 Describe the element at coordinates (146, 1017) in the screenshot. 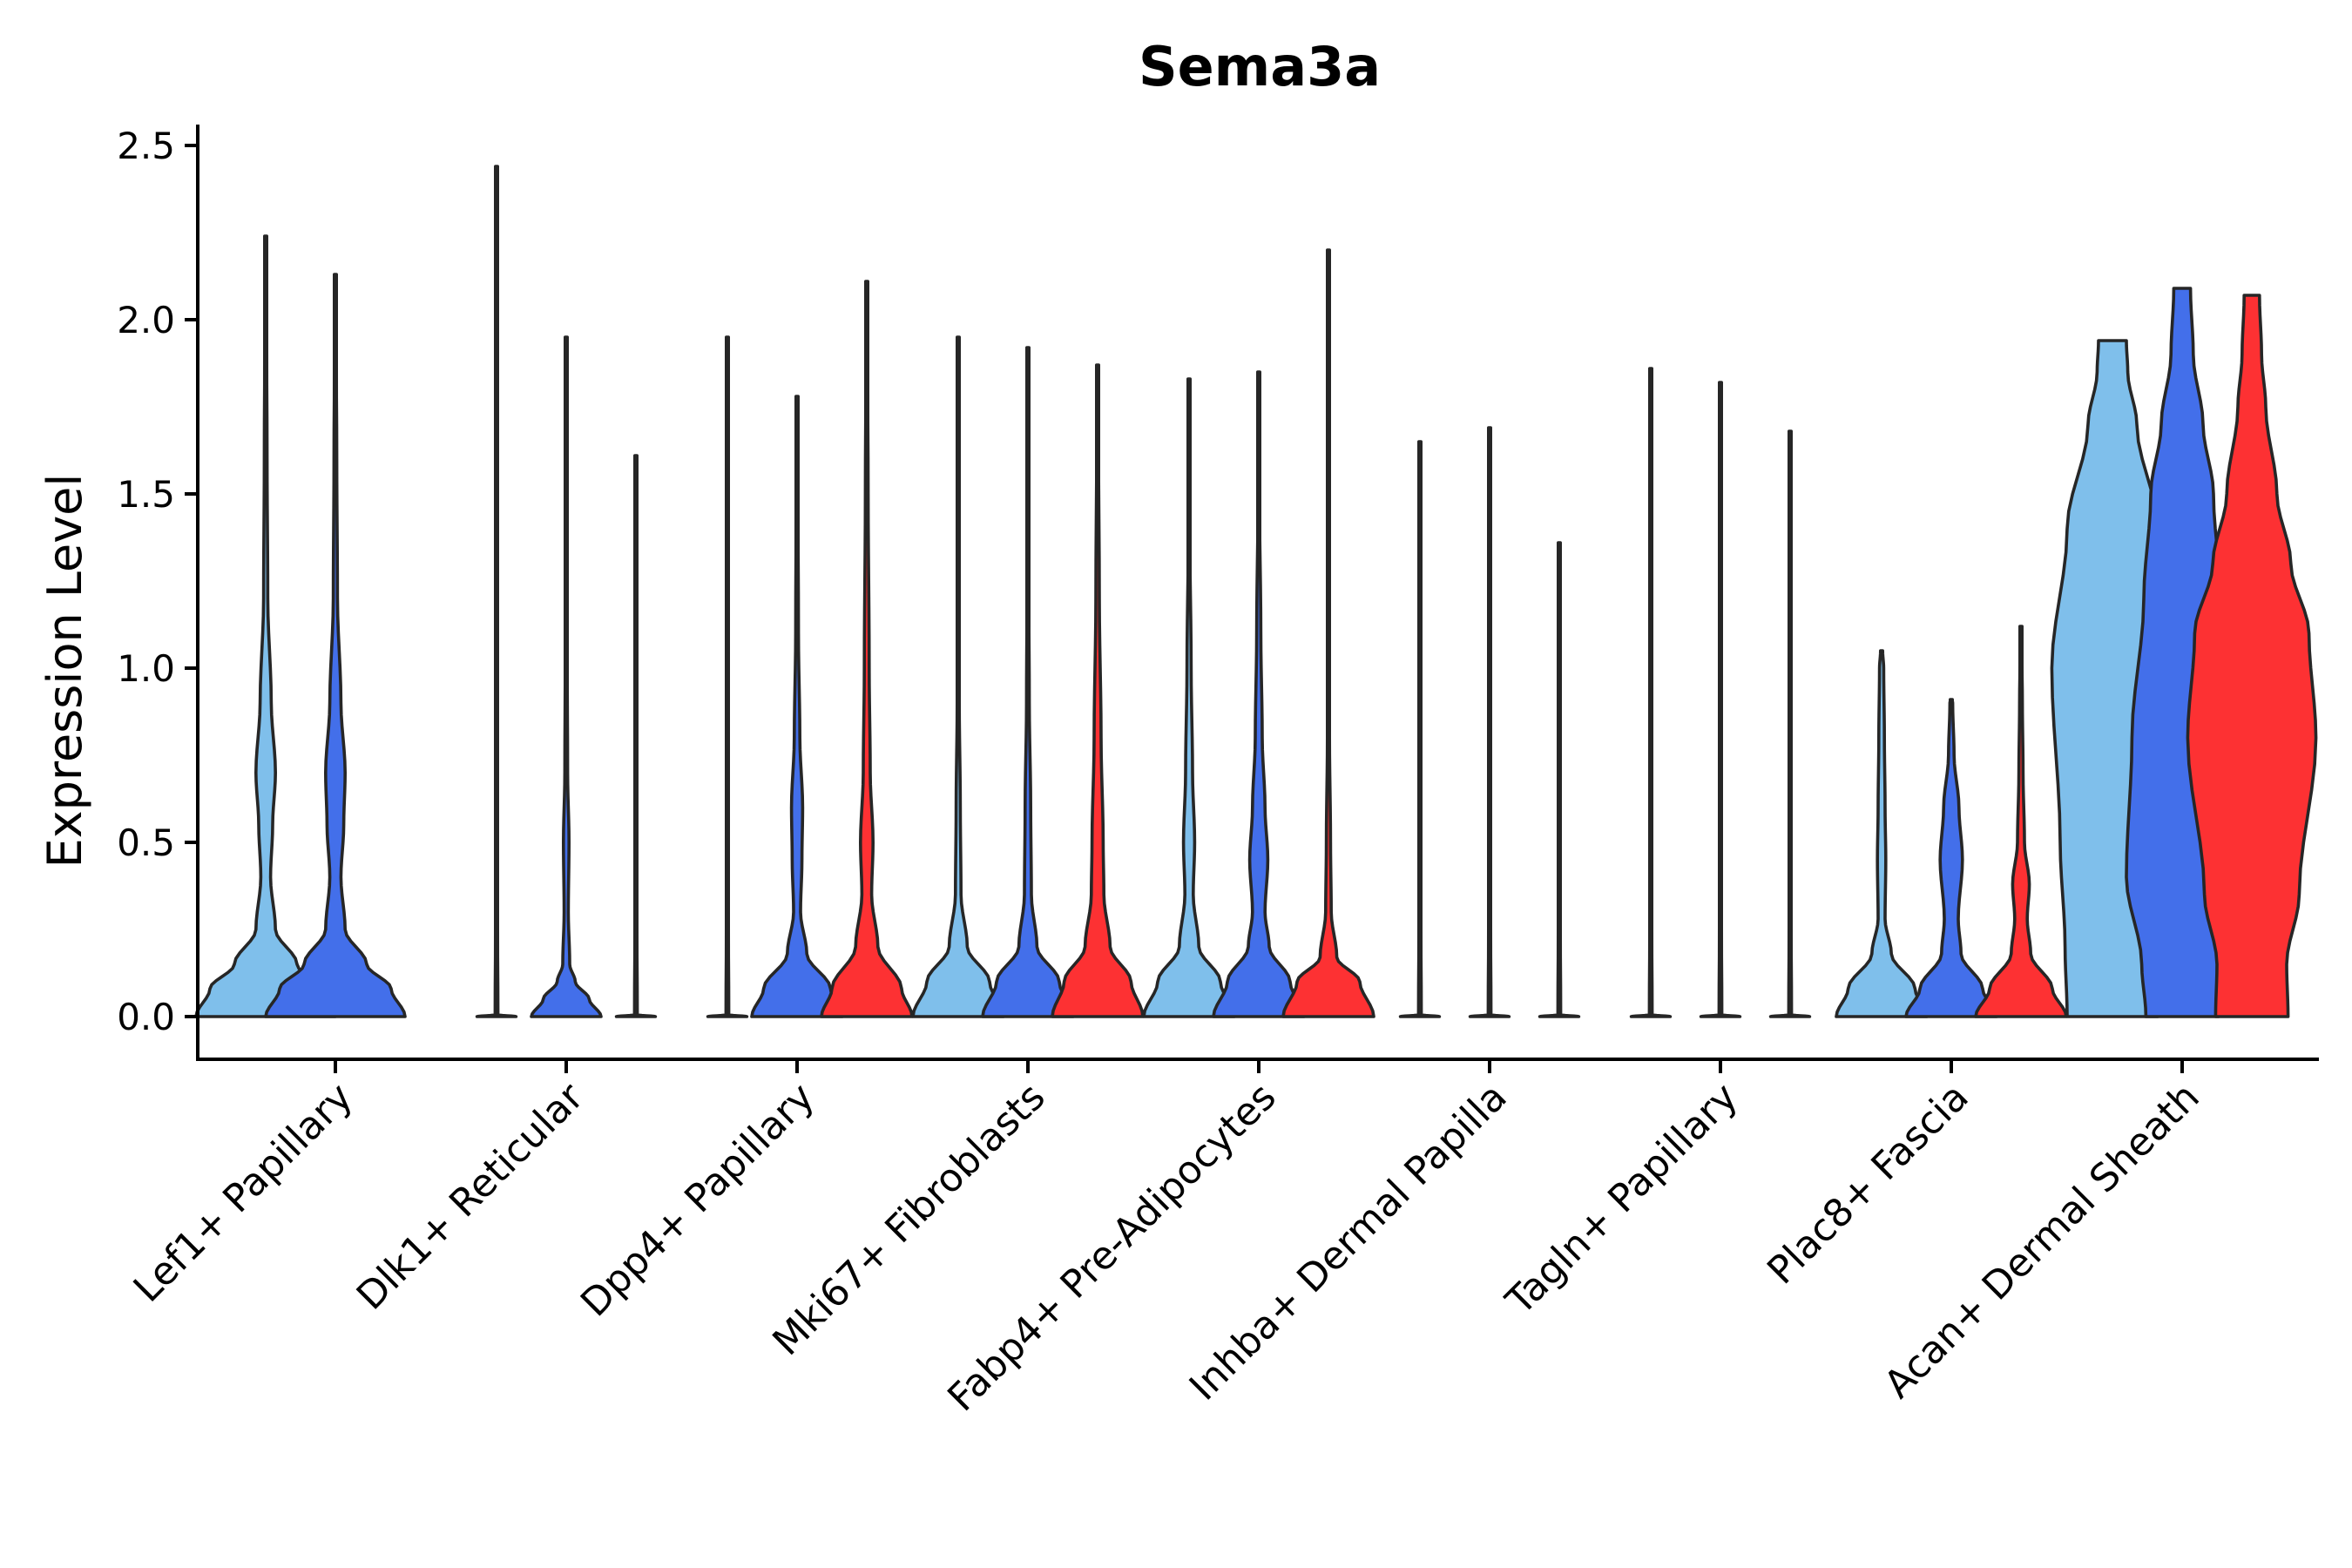

I see `y-tick-label: 0.0` at that location.